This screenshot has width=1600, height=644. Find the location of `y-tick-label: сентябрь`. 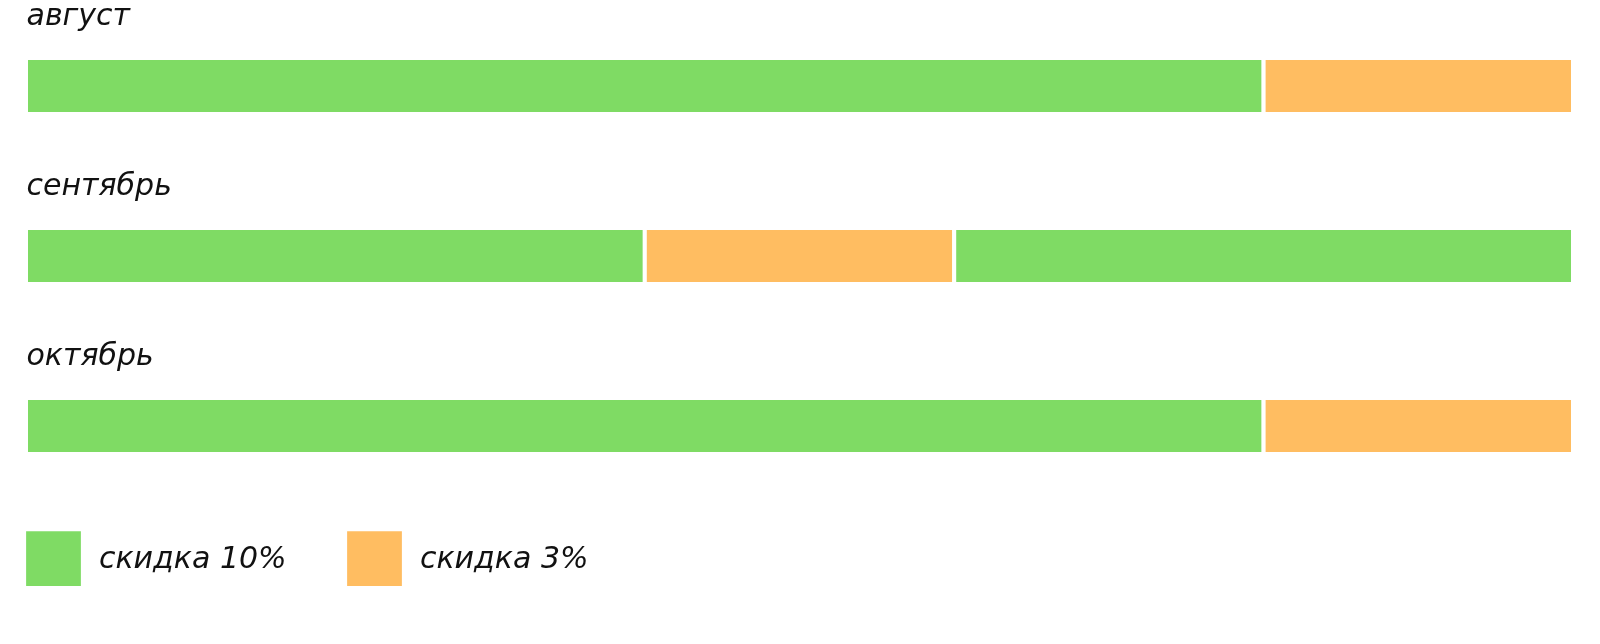

y-tick-label: сентябрь is located at coordinates (99, 184).